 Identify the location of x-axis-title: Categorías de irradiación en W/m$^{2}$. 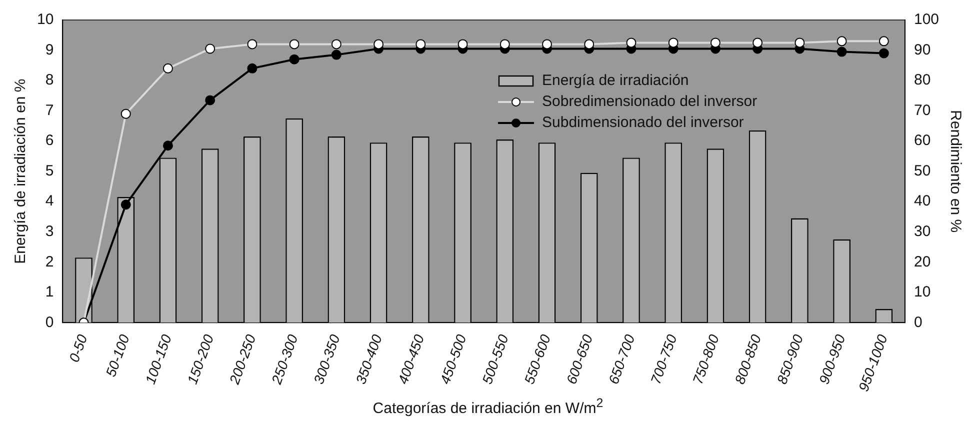
(488, 406).